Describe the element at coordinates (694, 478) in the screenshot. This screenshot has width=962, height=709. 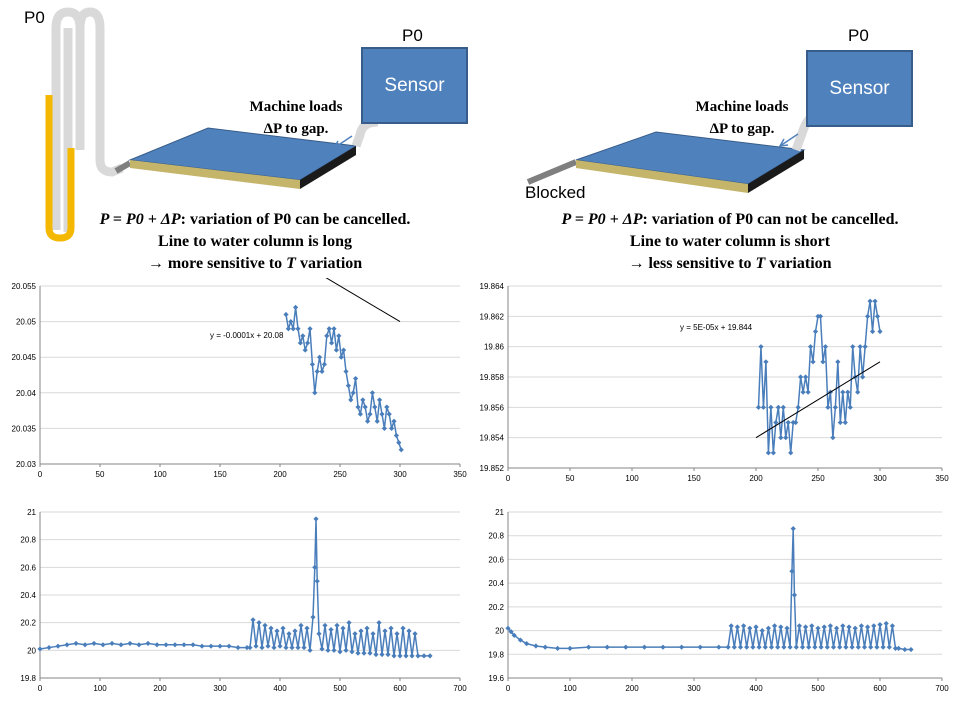
I see `x-tick-label: 150` at that location.